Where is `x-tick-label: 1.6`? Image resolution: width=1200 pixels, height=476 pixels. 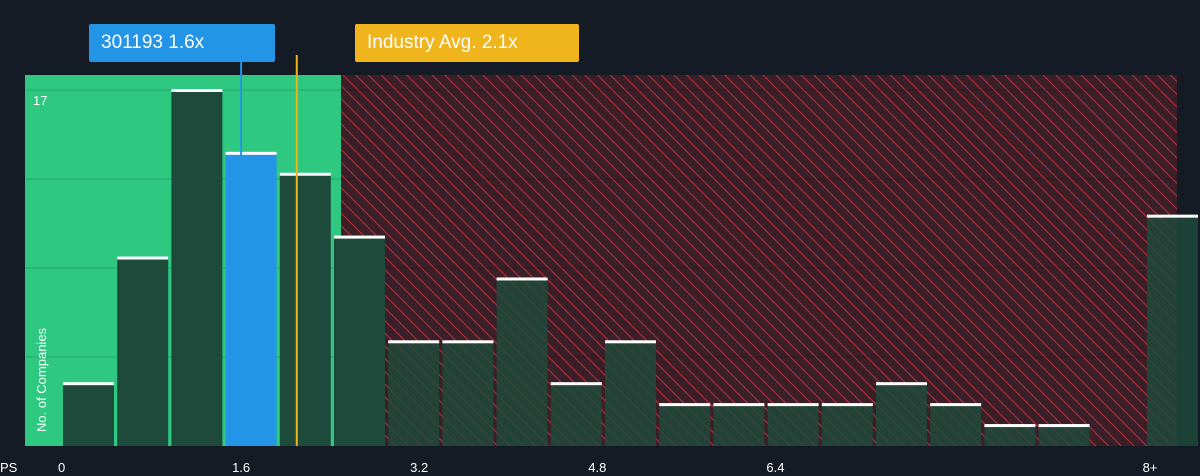 x-tick-label: 1.6 is located at coordinates (241, 467).